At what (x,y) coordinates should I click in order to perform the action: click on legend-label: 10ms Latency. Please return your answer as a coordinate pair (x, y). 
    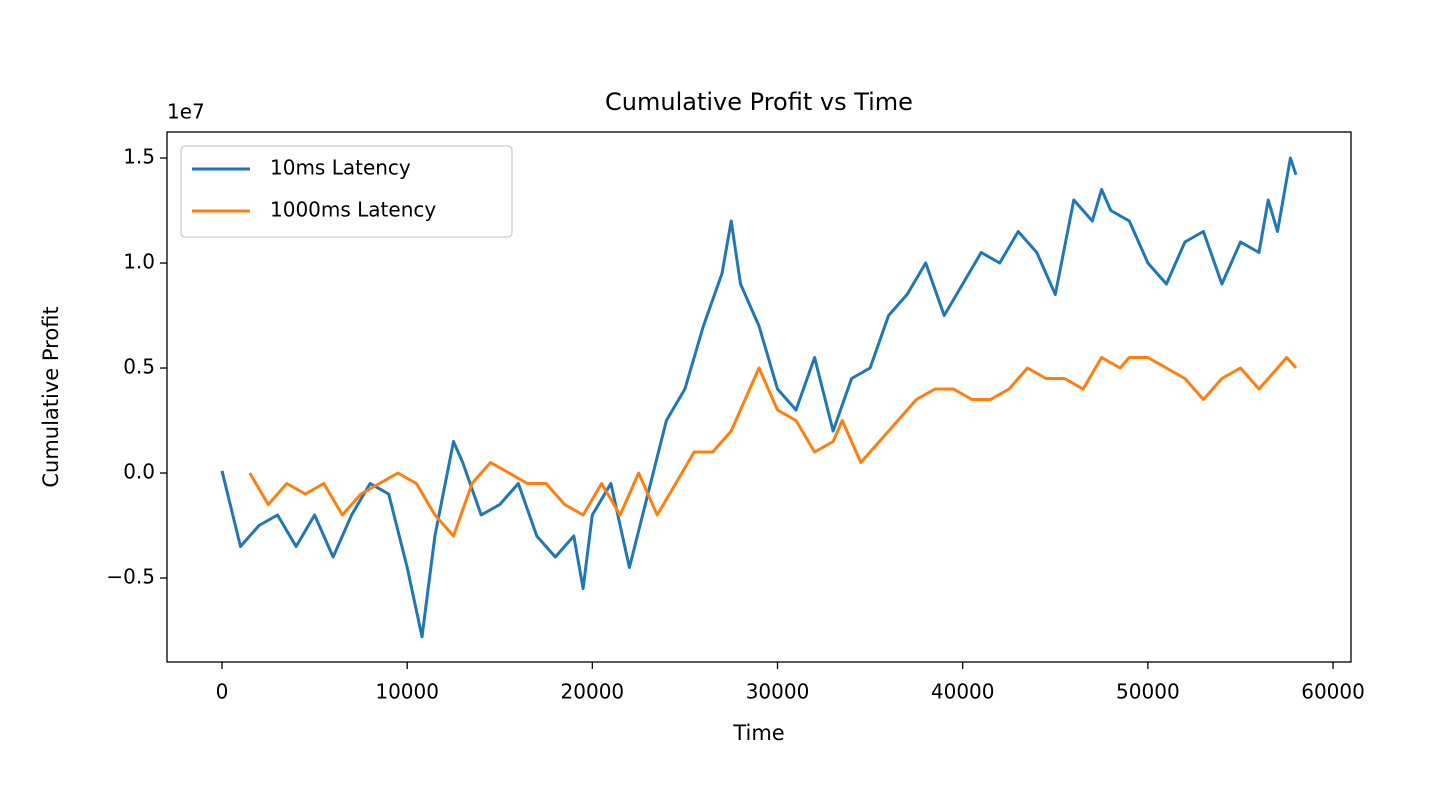
    Looking at the image, I should click on (340, 168).